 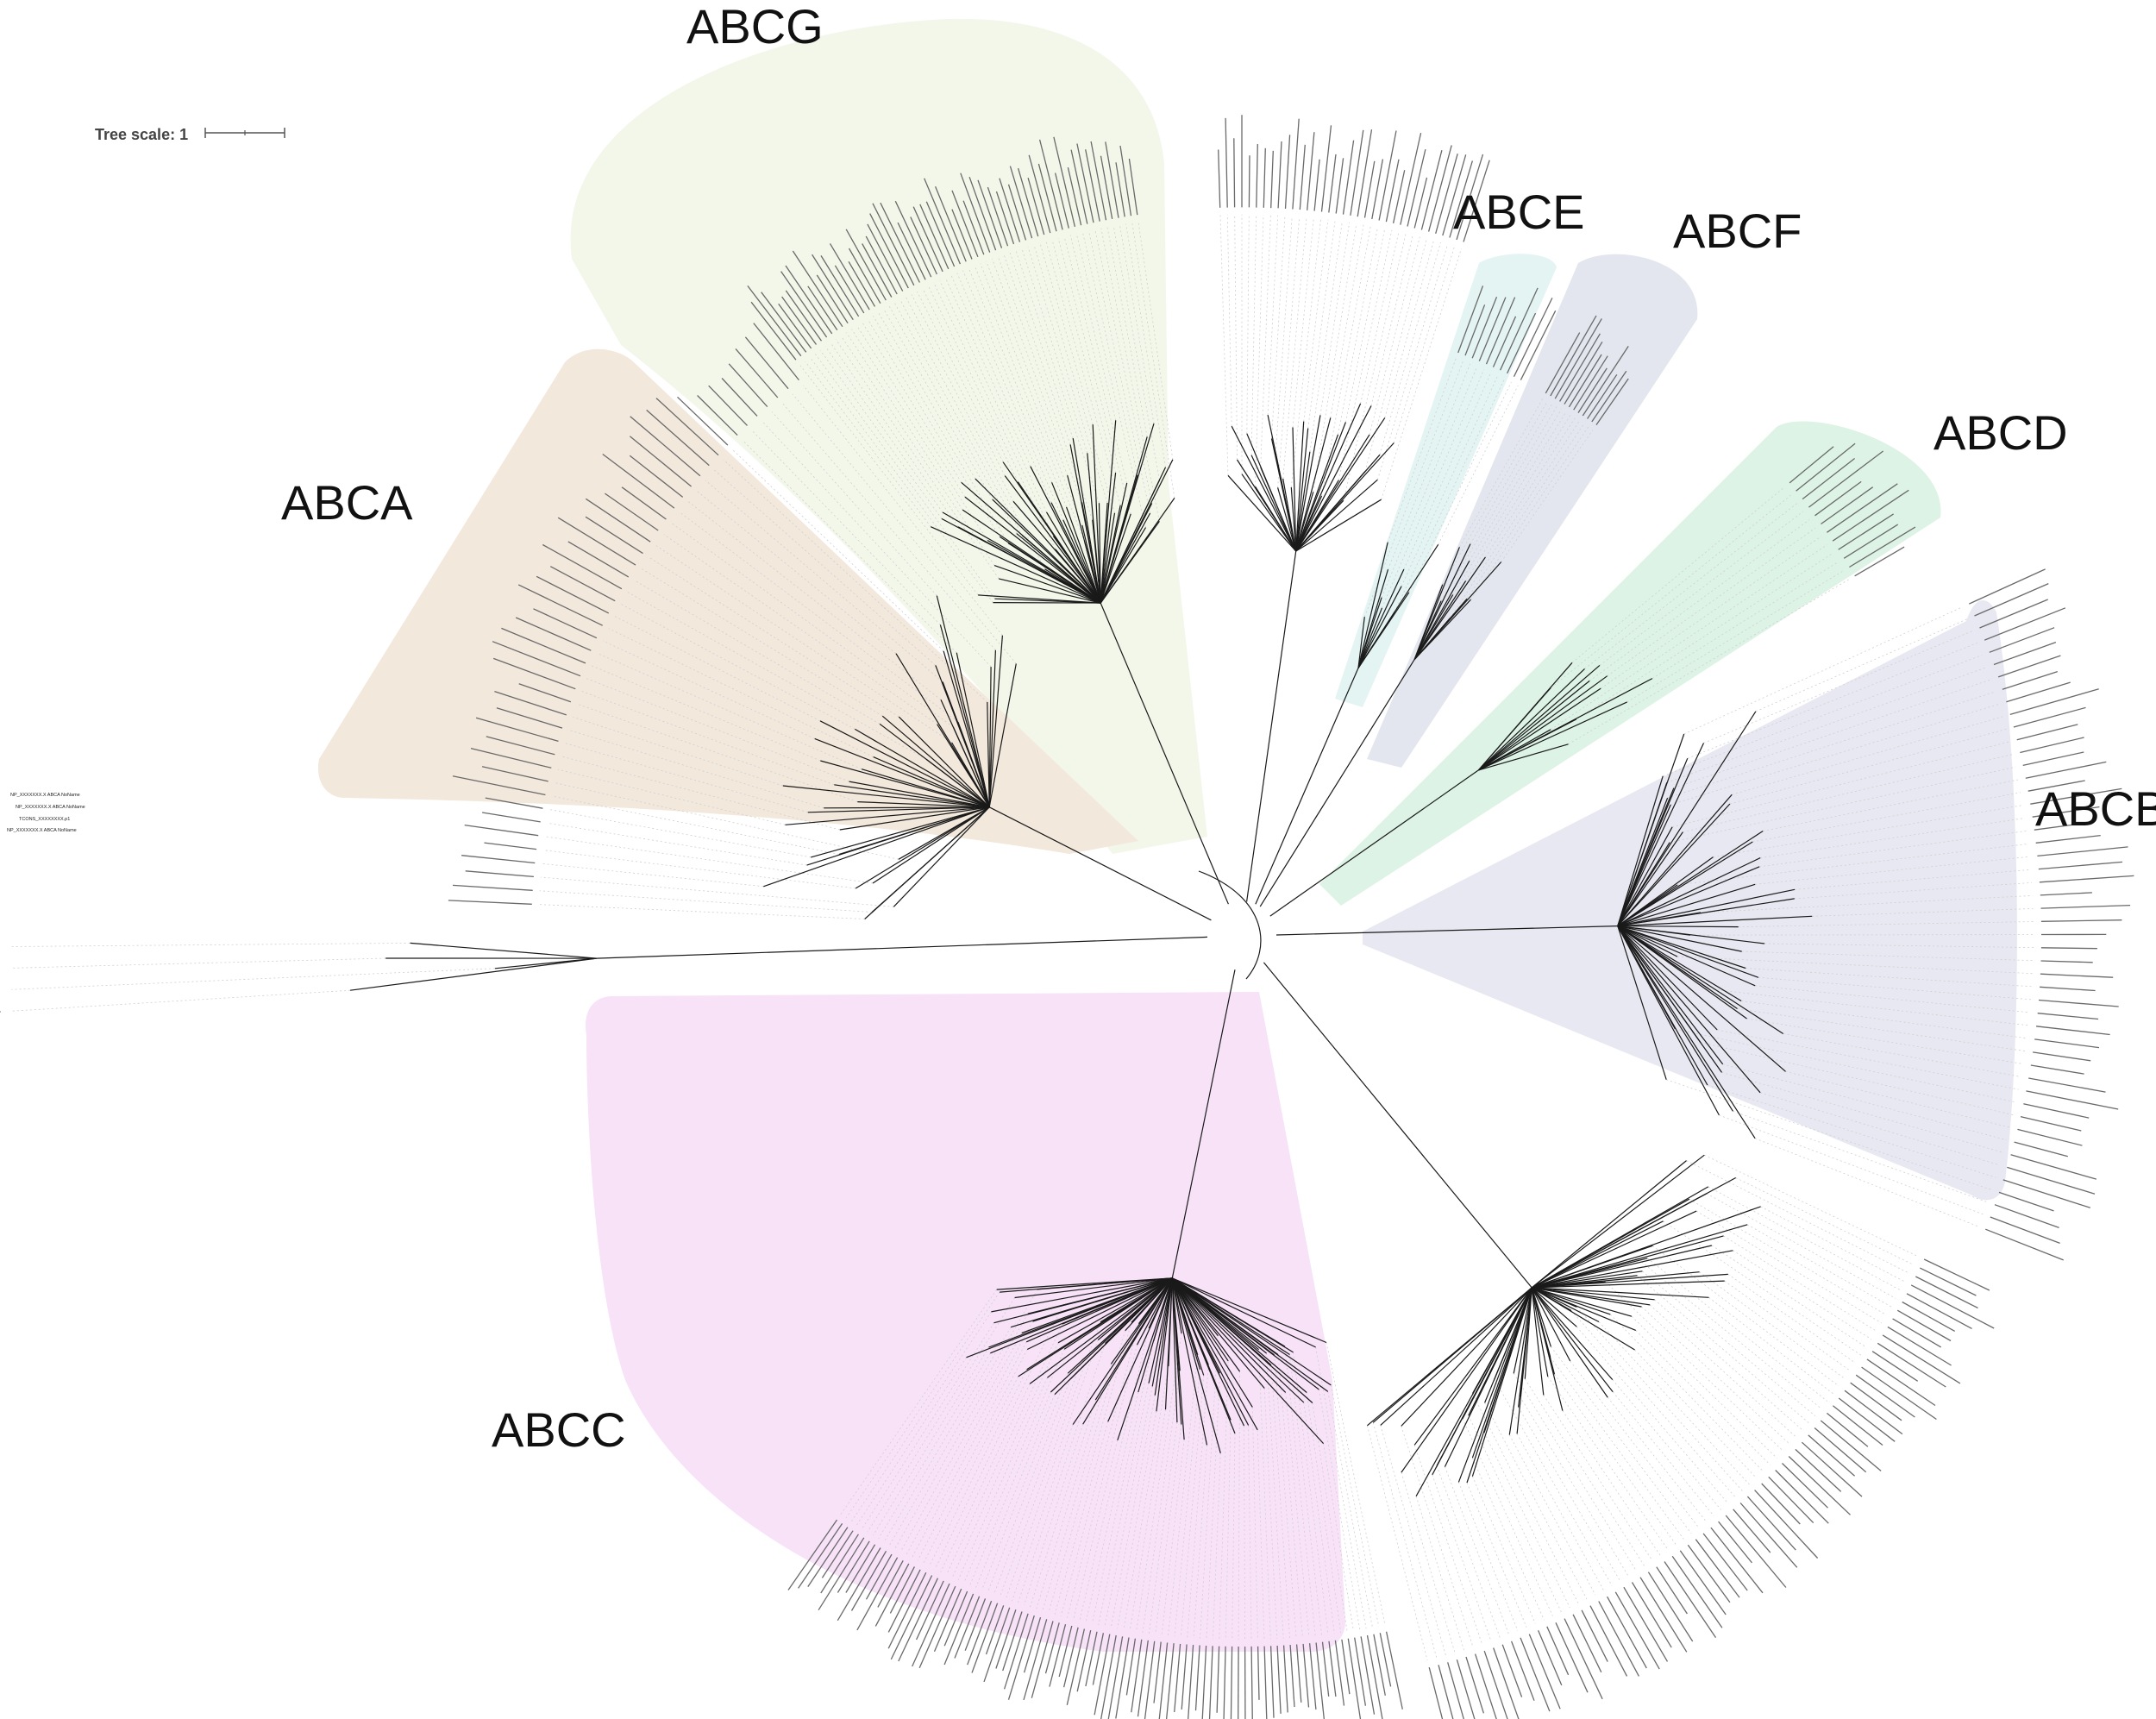 I want to click on trunk-branch, so click(x=1164, y=753).